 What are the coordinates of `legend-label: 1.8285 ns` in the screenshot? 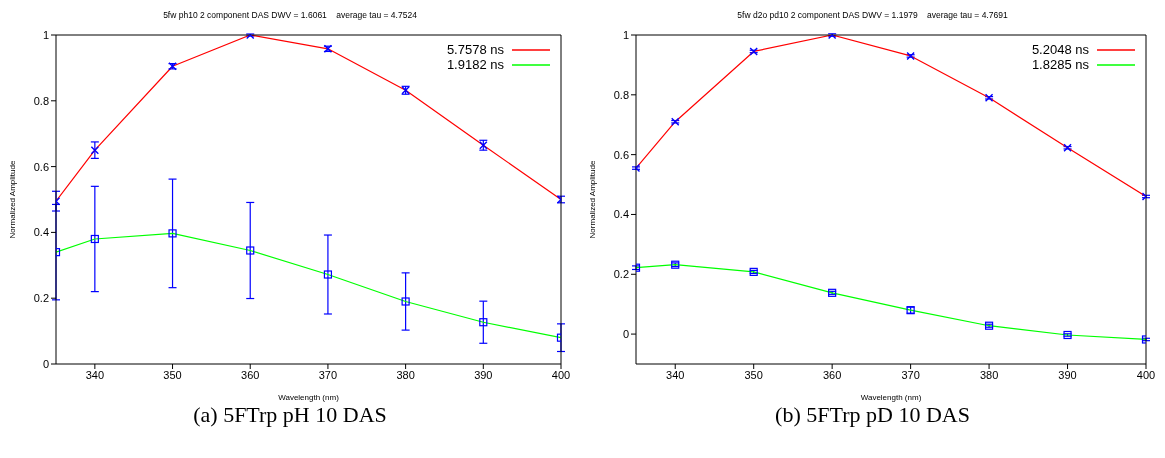 It's located at (1060, 64).